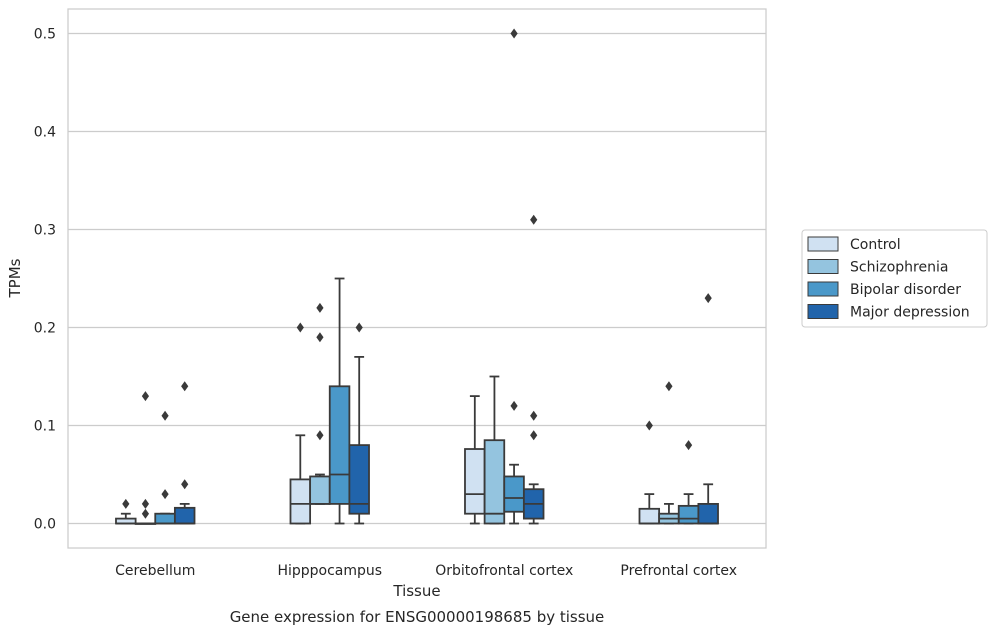 This screenshot has width=997, height=634. What do you see at coordinates (45, 329) in the screenshot?
I see `y-tick-label: 0.2` at bounding box center [45, 329].